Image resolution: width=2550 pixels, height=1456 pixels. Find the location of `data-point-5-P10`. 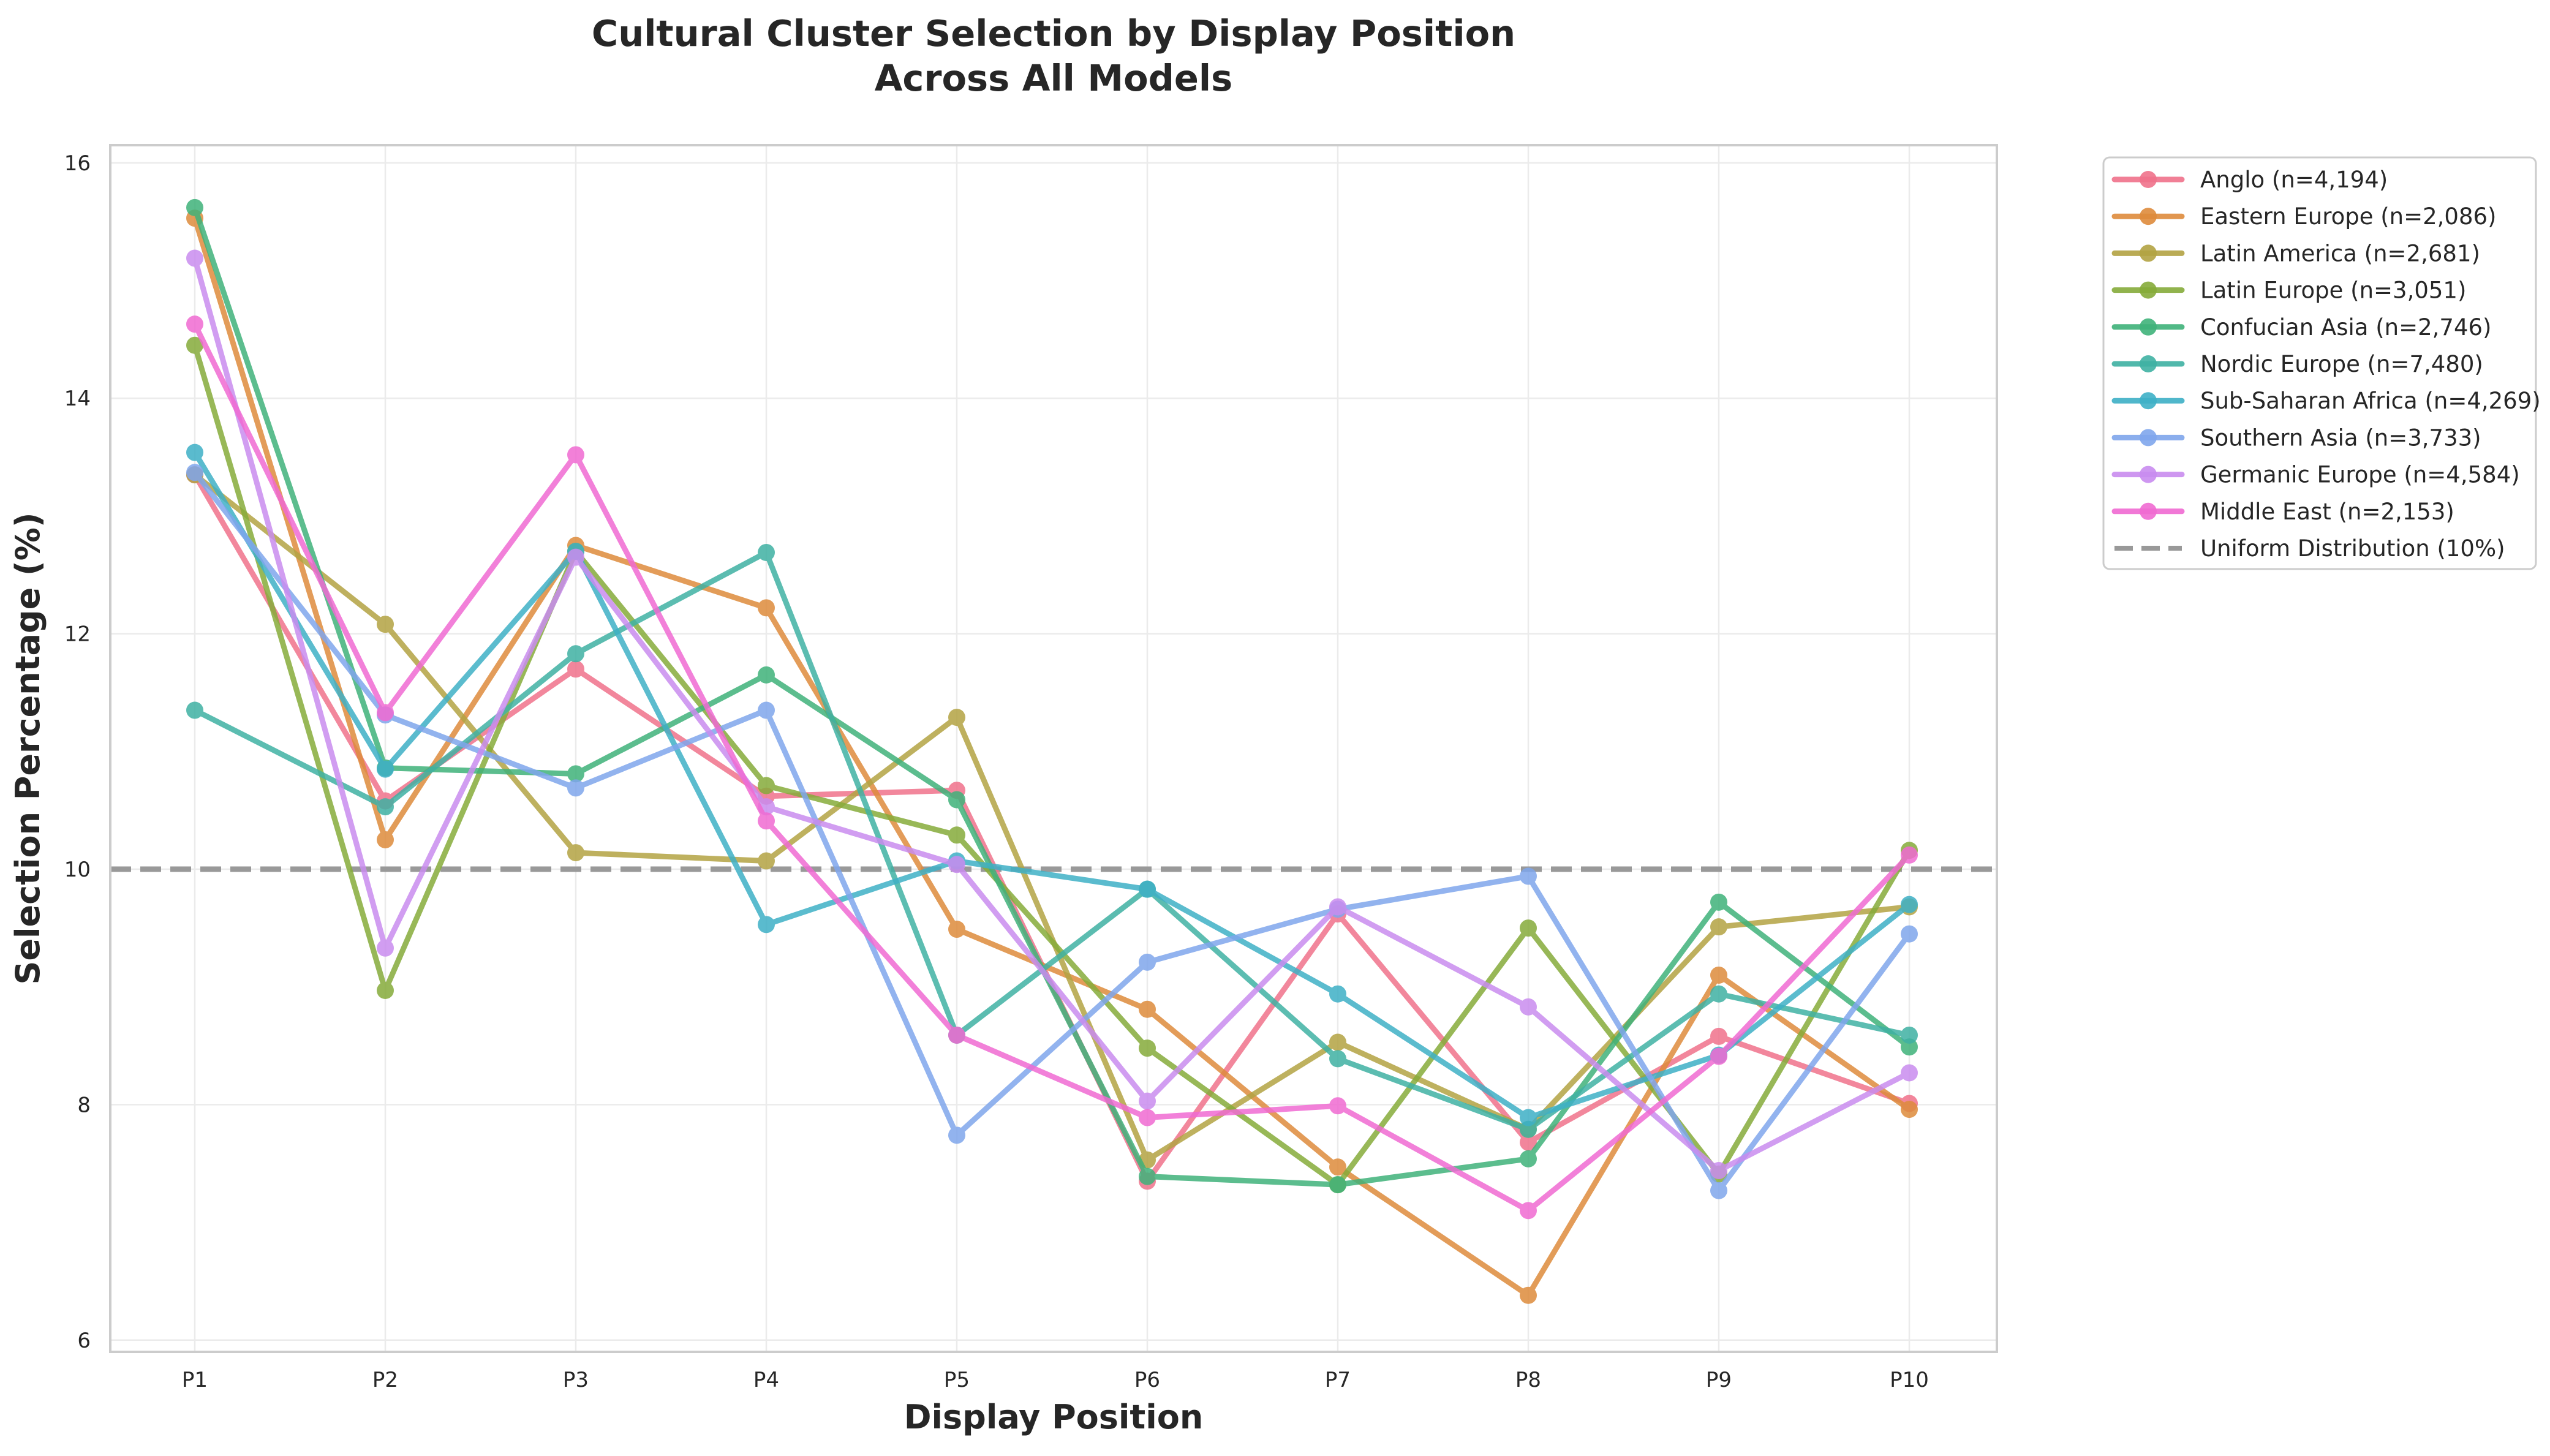

data-point-5-P10 is located at coordinates (1909, 1035).